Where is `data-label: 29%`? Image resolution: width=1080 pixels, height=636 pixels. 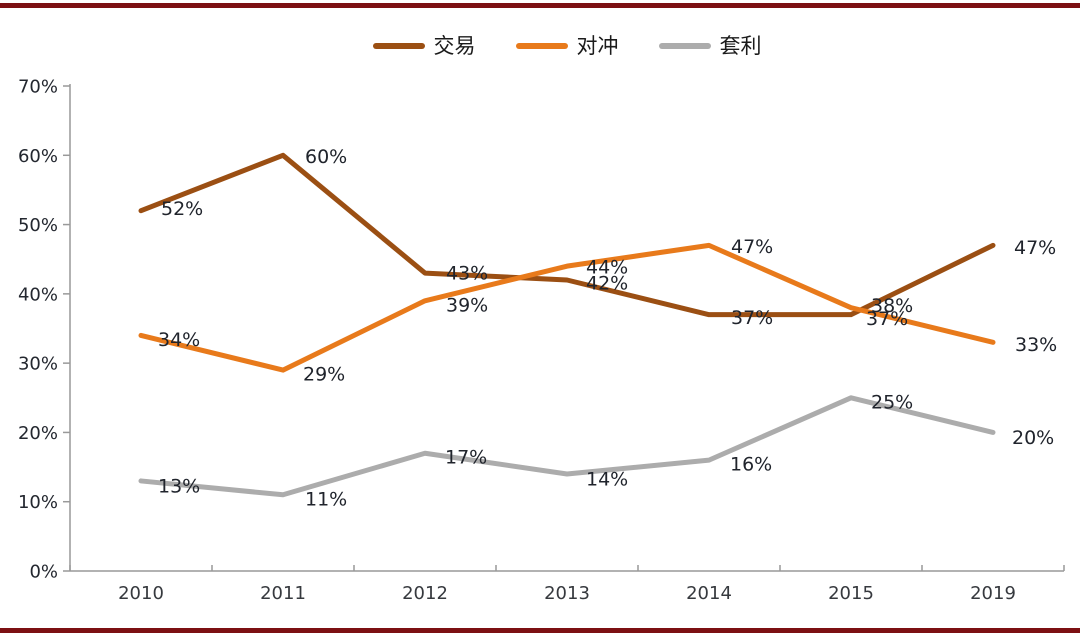
data-label: 29% is located at coordinates (324, 375).